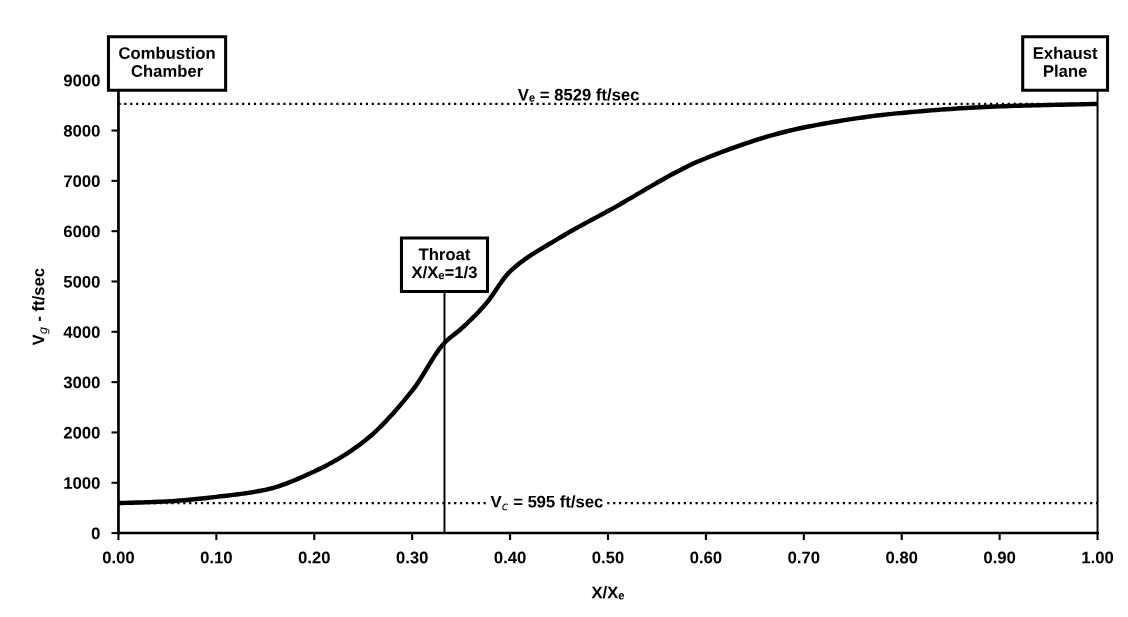 This screenshot has width=1128, height=617. Describe the element at coordinates (608, 593) in the screenshot. I see `x-axis-title: X/Xₑ` at that location.